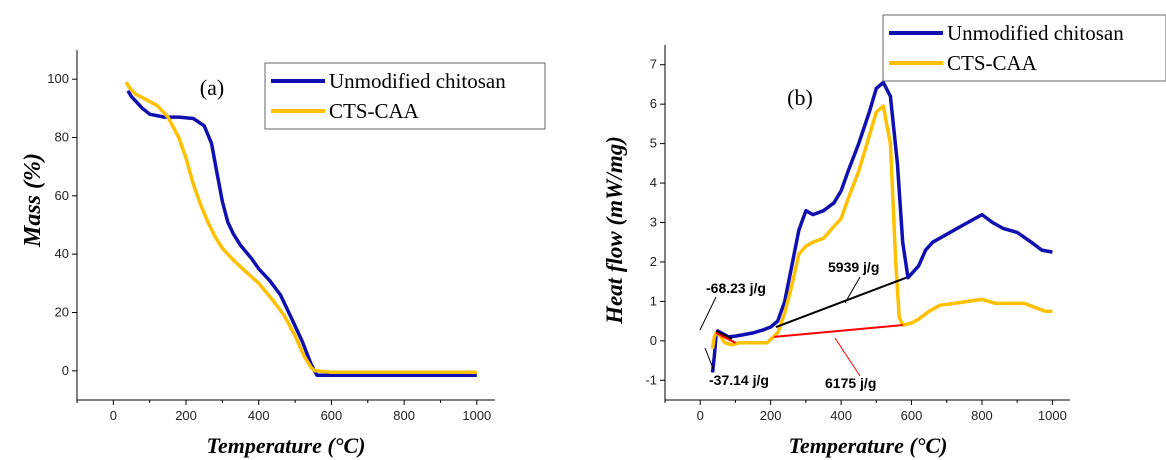 The image size is (1166, 460). What do you see at coordinates (653, 64) in the screenshot?
I see `y-tick-label: 7` at bounding box center [653, 64].